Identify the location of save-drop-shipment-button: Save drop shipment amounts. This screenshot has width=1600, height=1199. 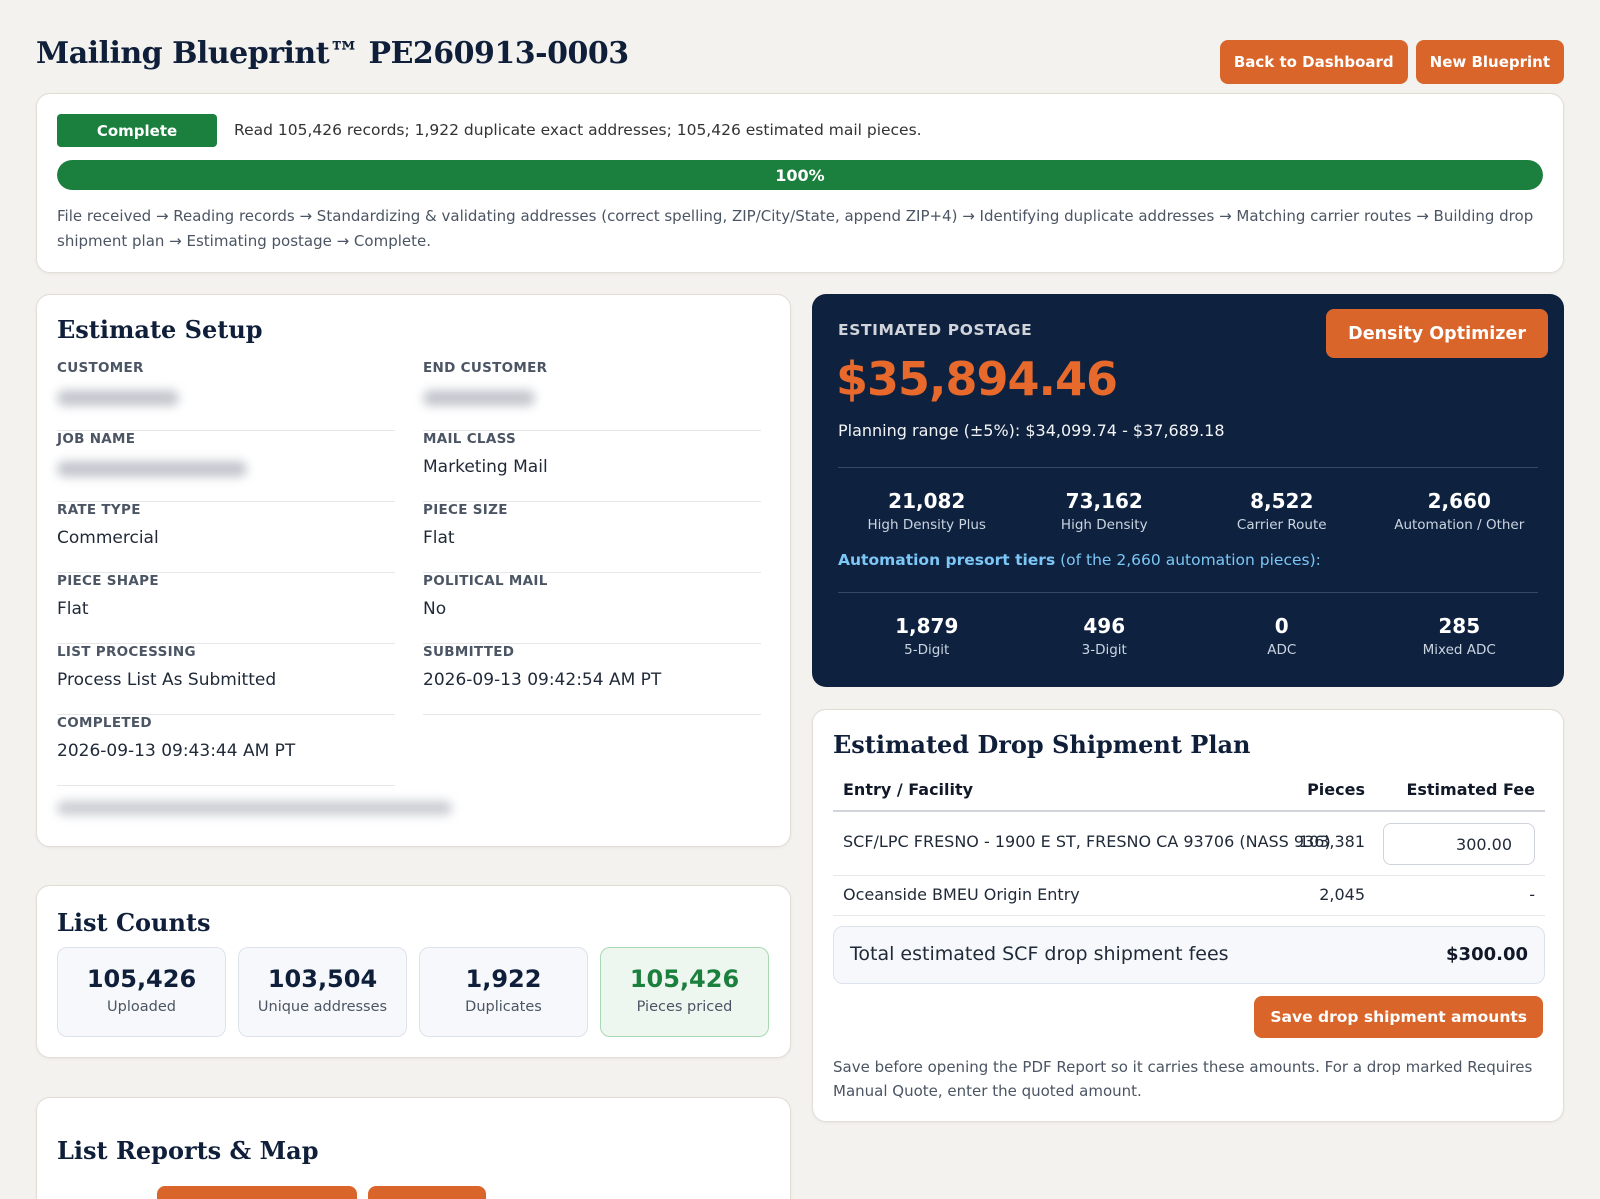
(1398, 1017).